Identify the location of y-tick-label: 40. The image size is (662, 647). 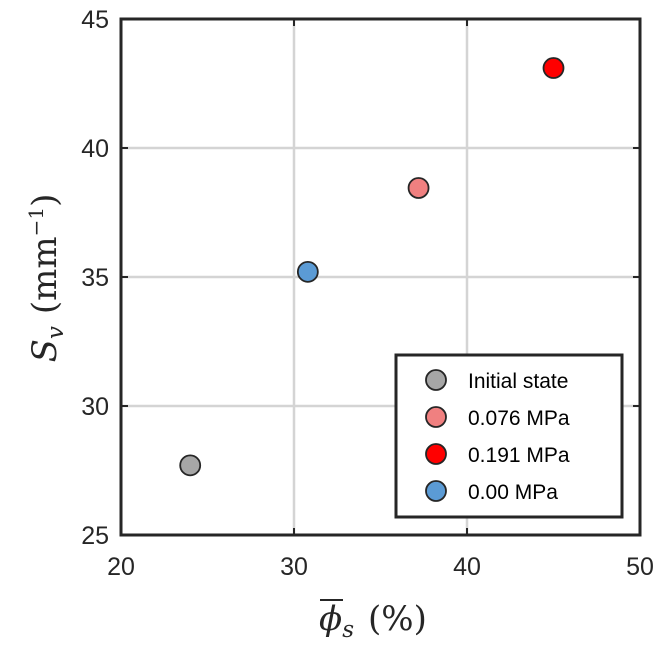
(95, 149).